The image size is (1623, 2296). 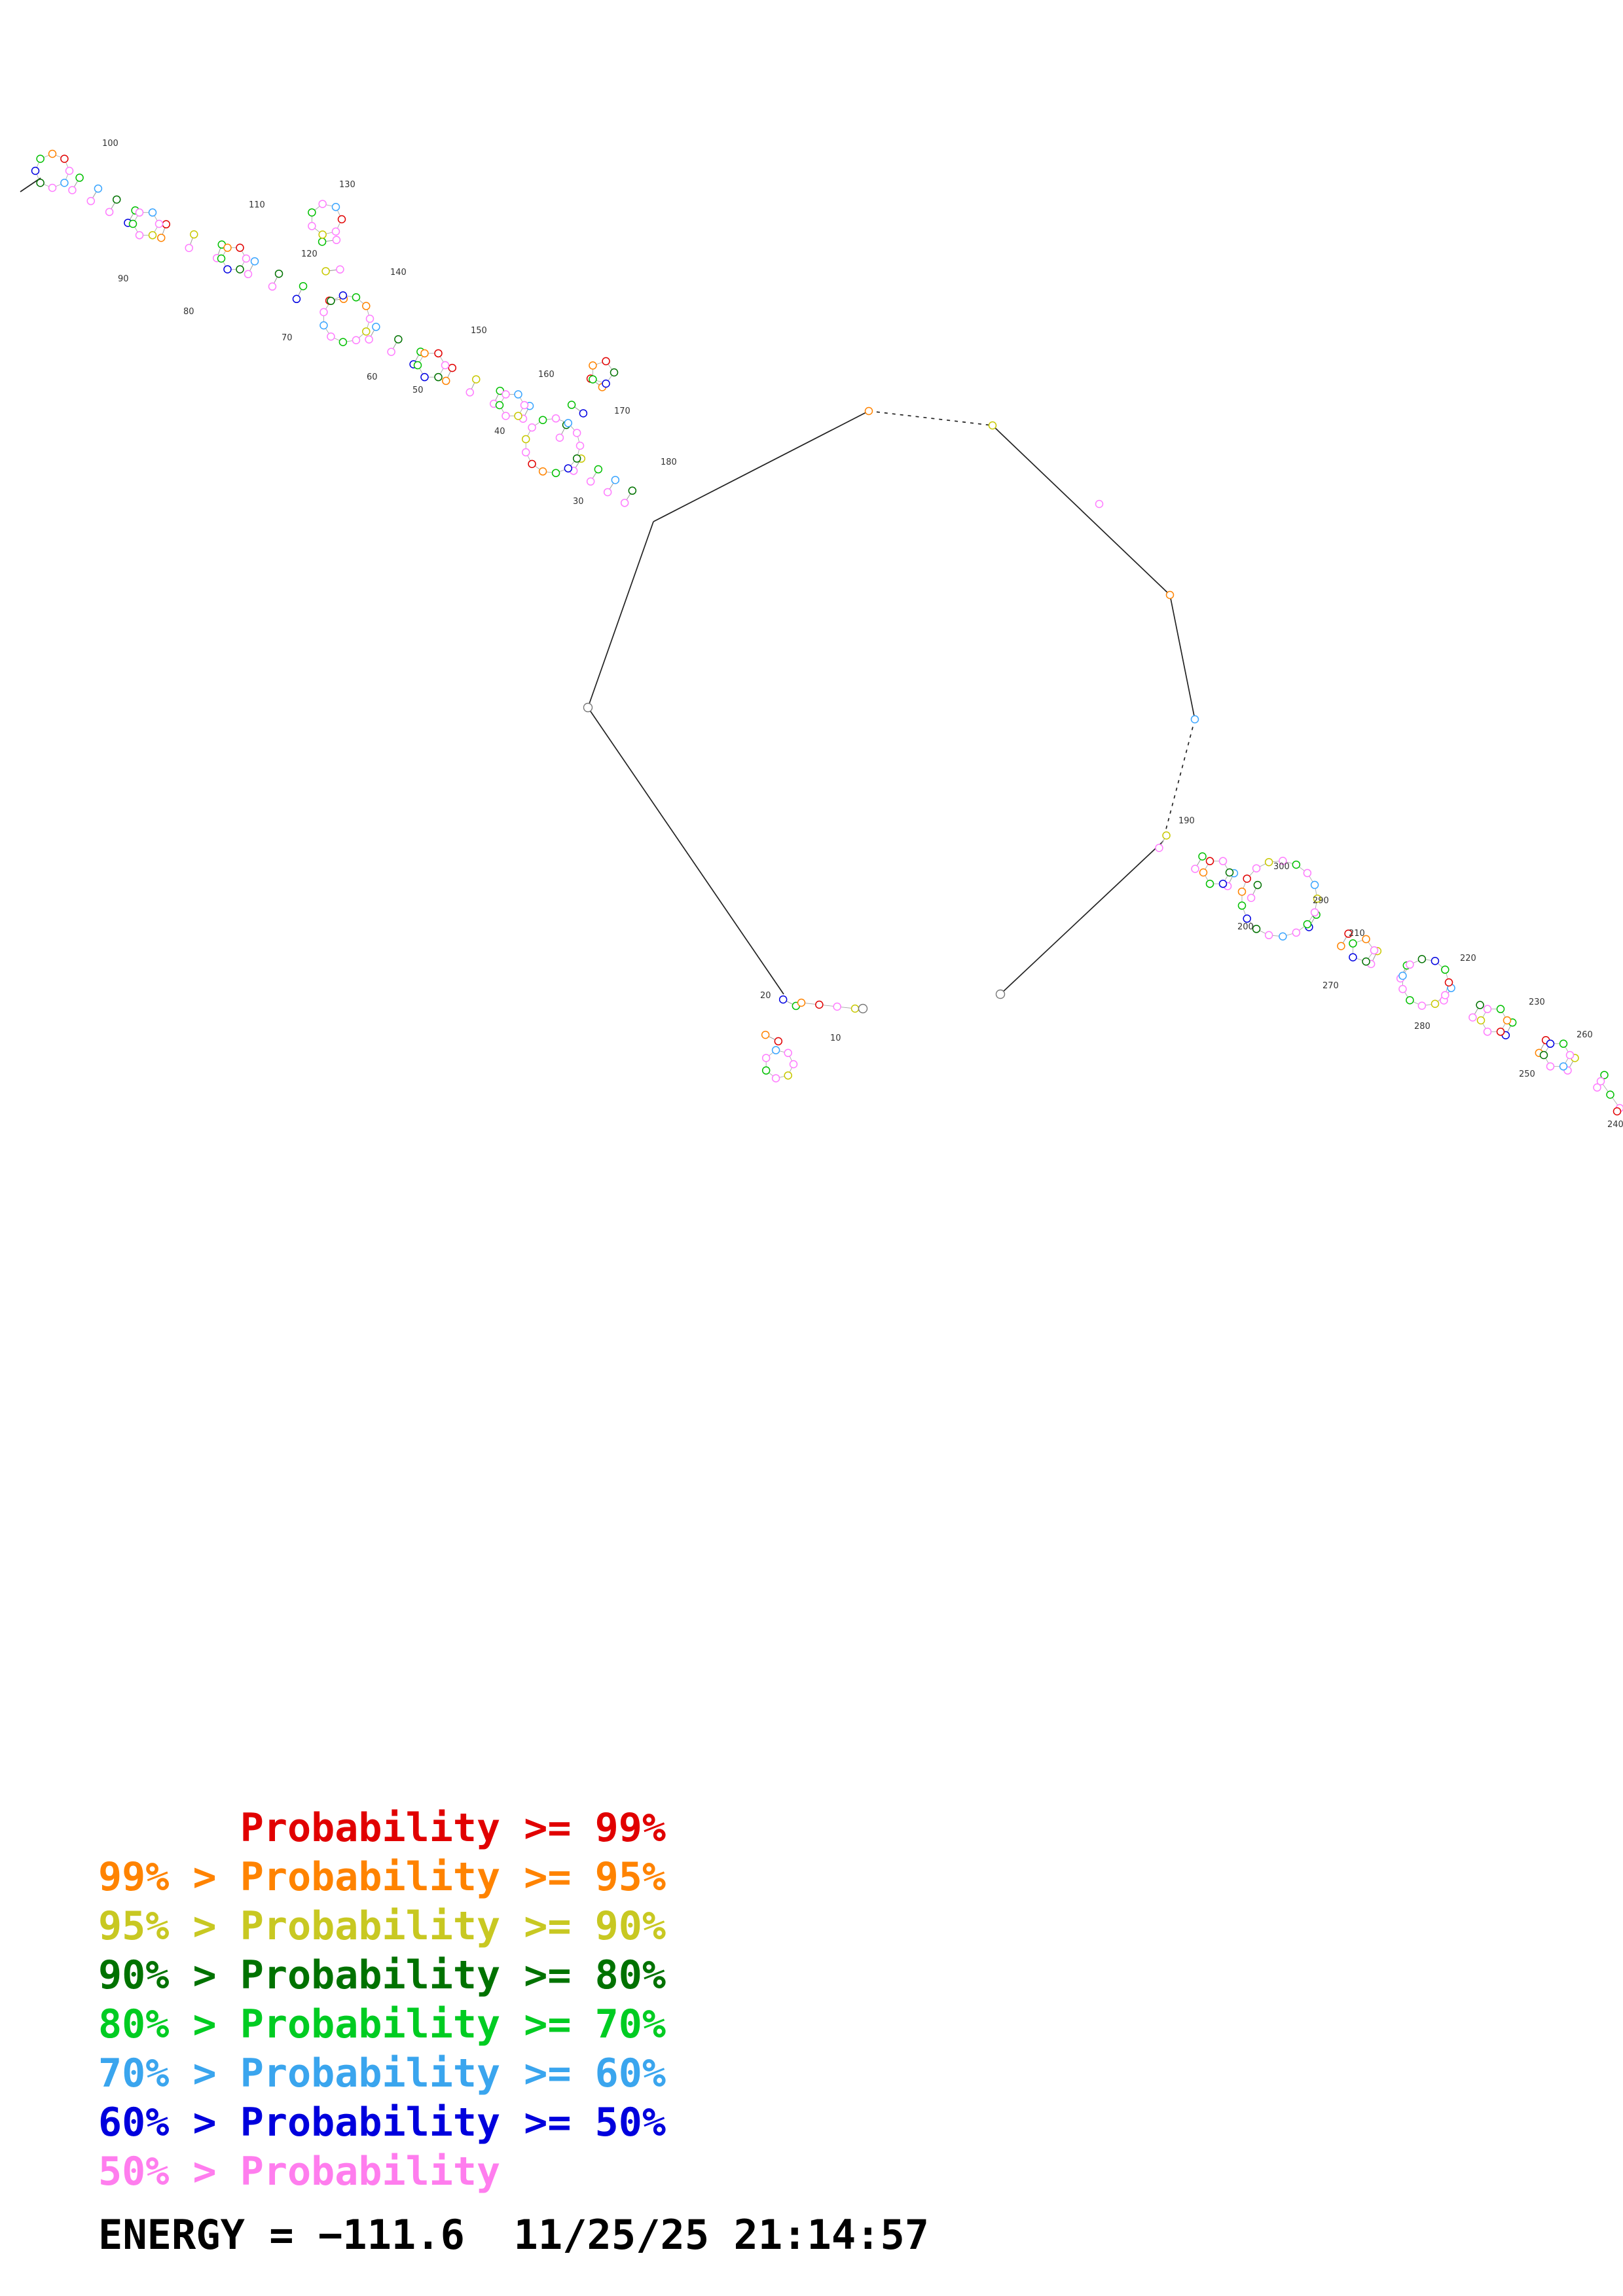 I want to click on legend-item: 90% > Probability >= 80%, so click(x=382, y=1975).